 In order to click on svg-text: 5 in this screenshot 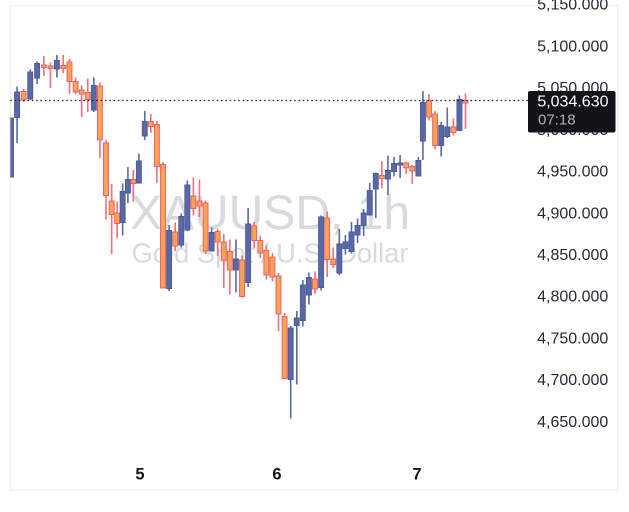, I will do `click(139, 475)`.